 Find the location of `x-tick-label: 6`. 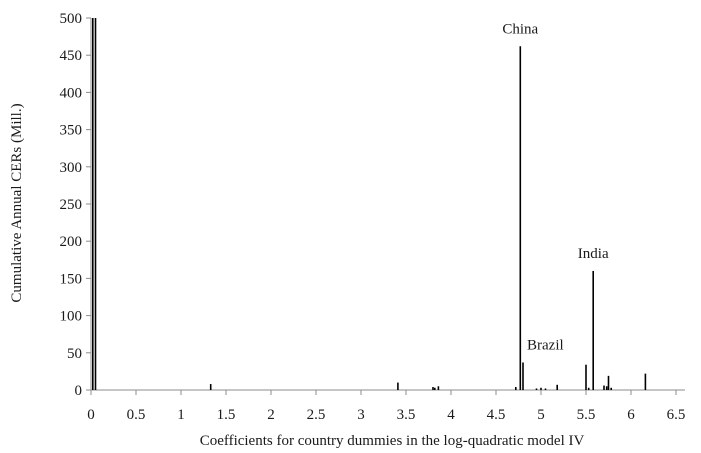

x-tick-label: 6 is located at coordinates (631, 415).